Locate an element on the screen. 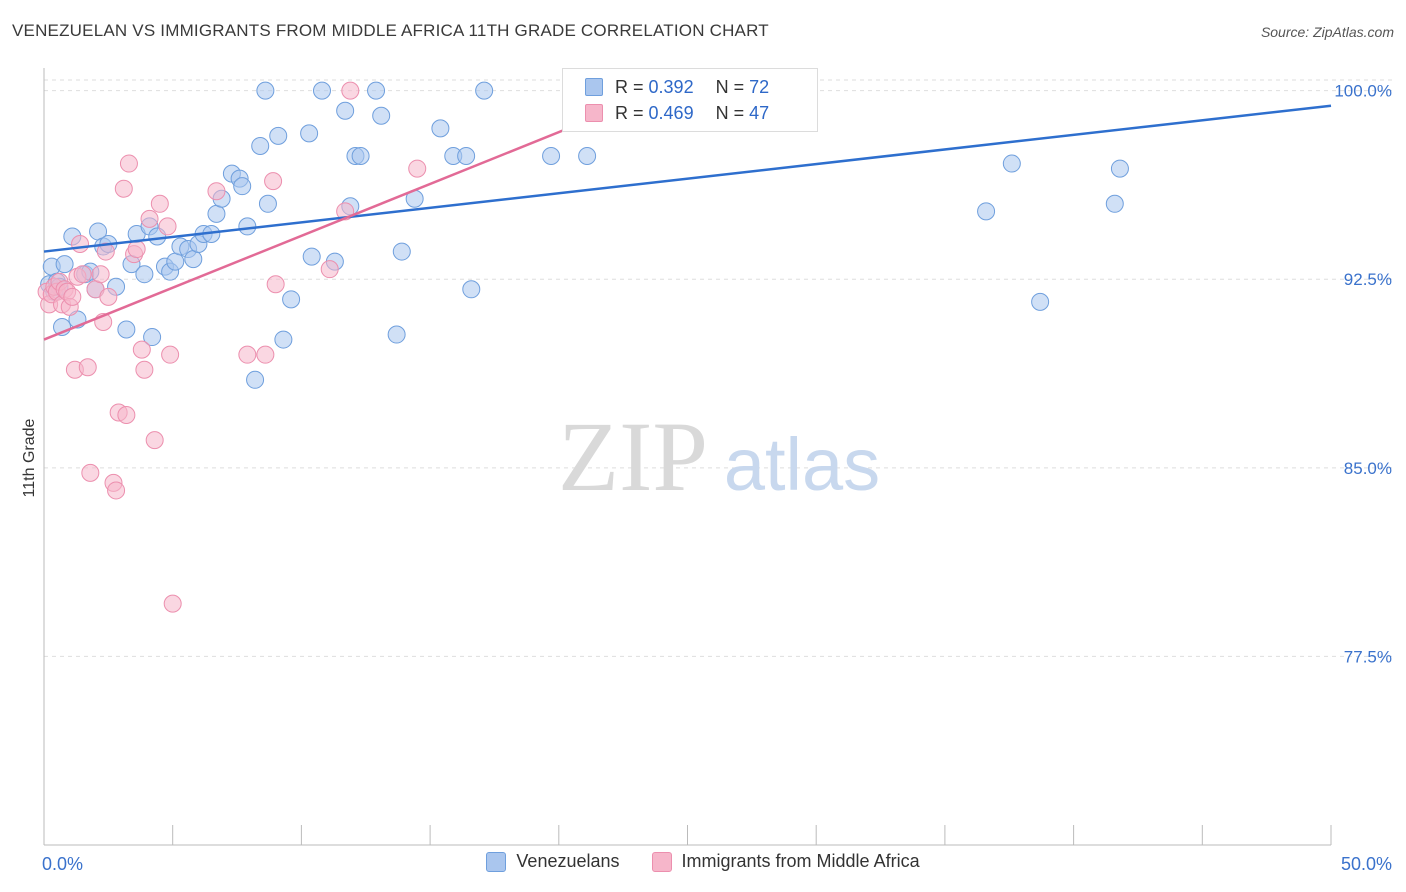  legend-row-middle-africa: R = 0.469 N = 47 is located at coordinates (677, 113).